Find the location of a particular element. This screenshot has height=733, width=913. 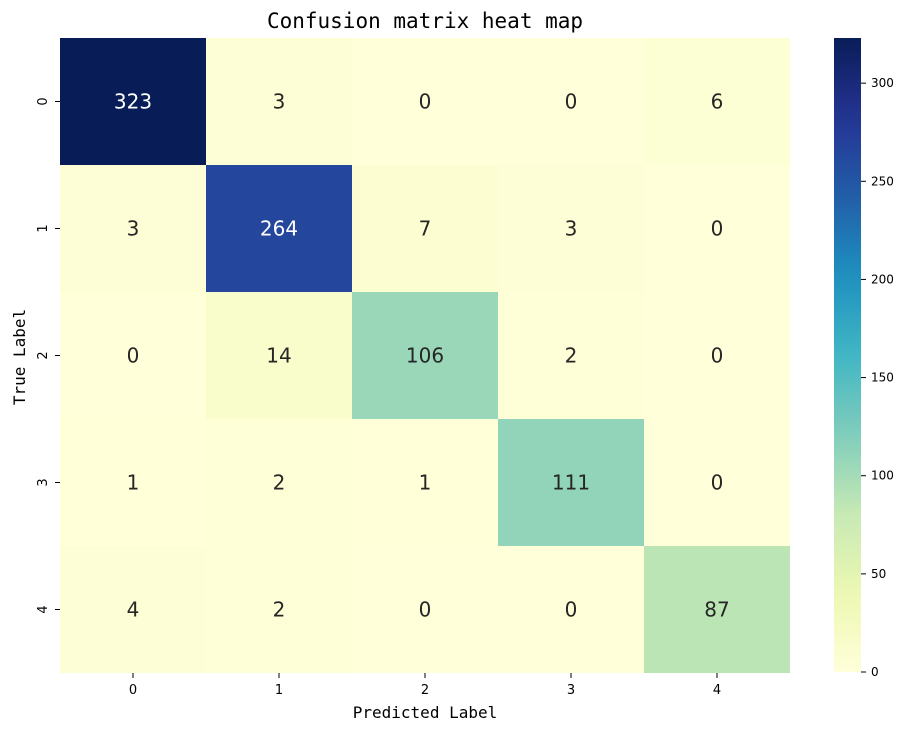

y-axis-ticks: 0 1 2 3 4 is located at coordinates (48, 355).